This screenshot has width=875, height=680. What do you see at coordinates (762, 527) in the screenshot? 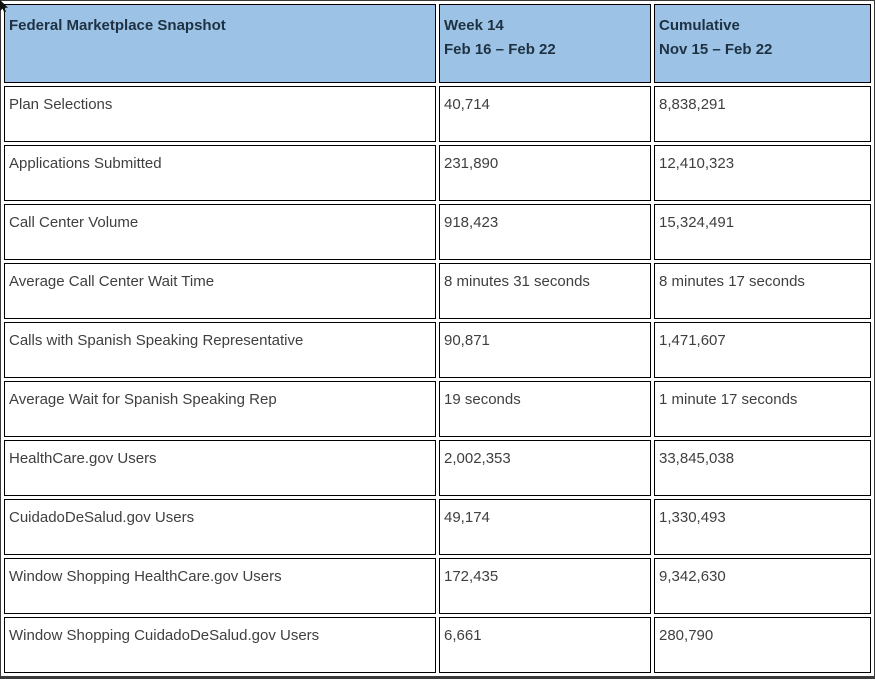
I see `cell-cumulative-value: 1,330,493` at bounding box center [762, 527].